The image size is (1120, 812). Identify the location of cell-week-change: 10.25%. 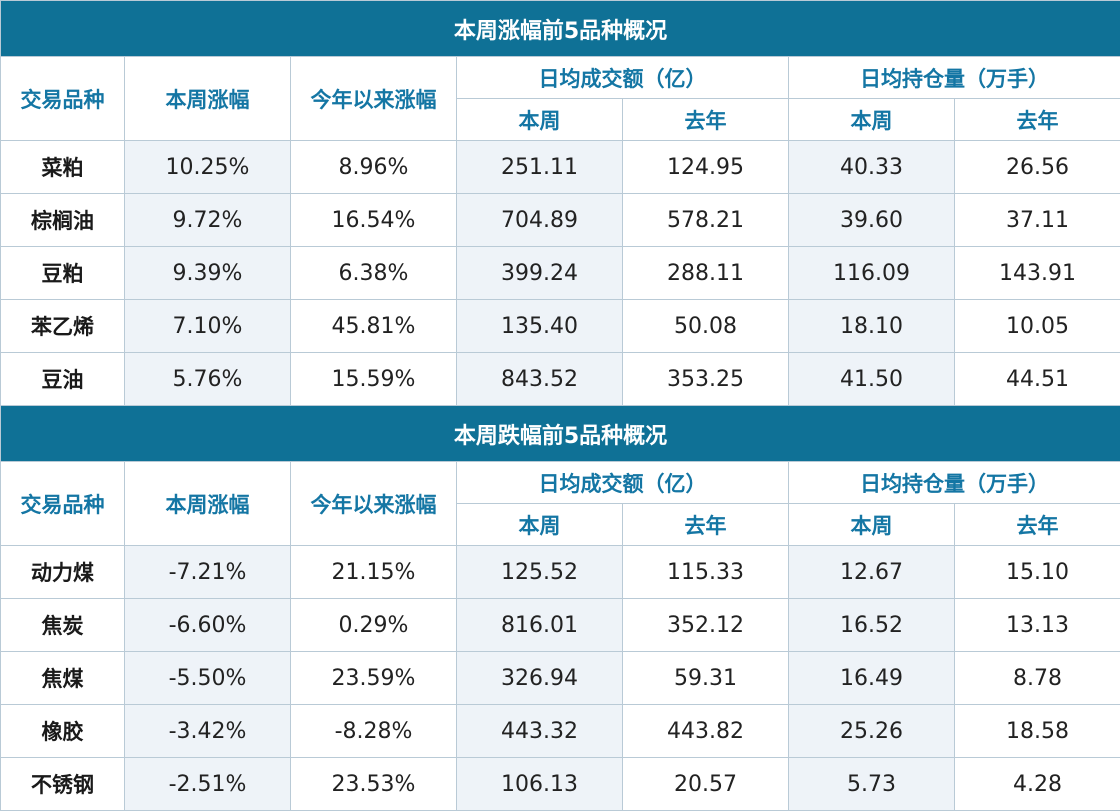
(207, 167).